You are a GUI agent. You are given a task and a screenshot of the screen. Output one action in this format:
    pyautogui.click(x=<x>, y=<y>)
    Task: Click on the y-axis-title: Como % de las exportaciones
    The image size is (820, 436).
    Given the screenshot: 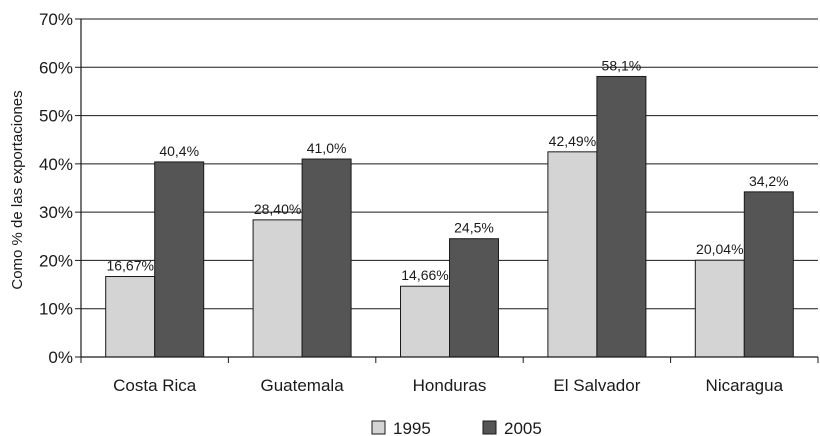 What is the action you would take?
    pyautogui.click(x=17, y=189)
    